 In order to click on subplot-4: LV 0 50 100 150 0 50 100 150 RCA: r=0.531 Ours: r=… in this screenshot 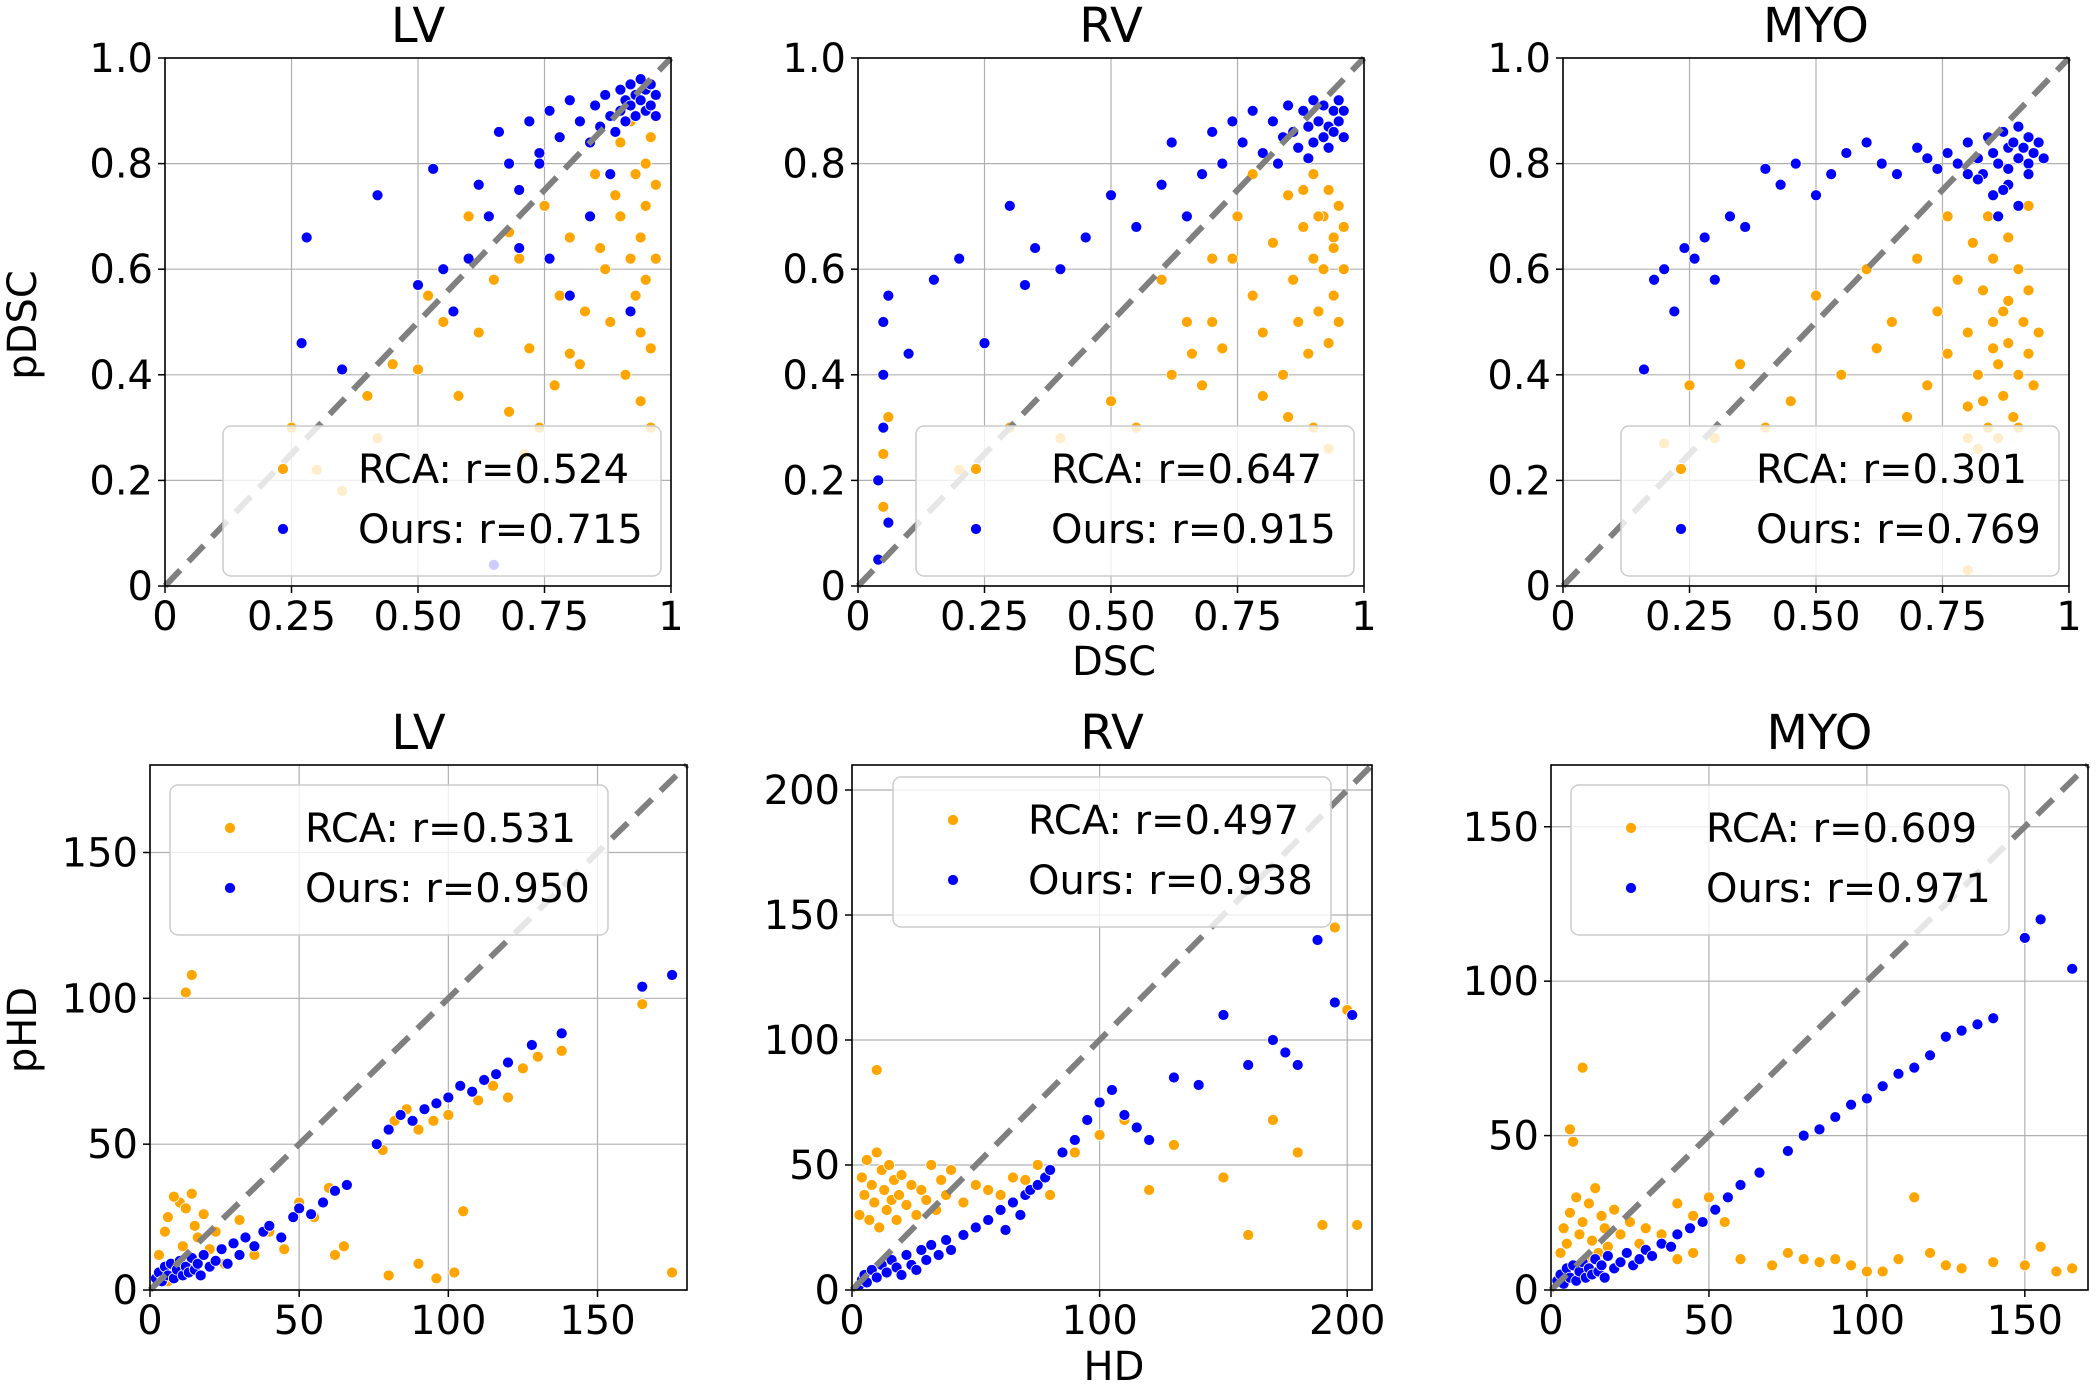, I will do `click(376, 1024)`.